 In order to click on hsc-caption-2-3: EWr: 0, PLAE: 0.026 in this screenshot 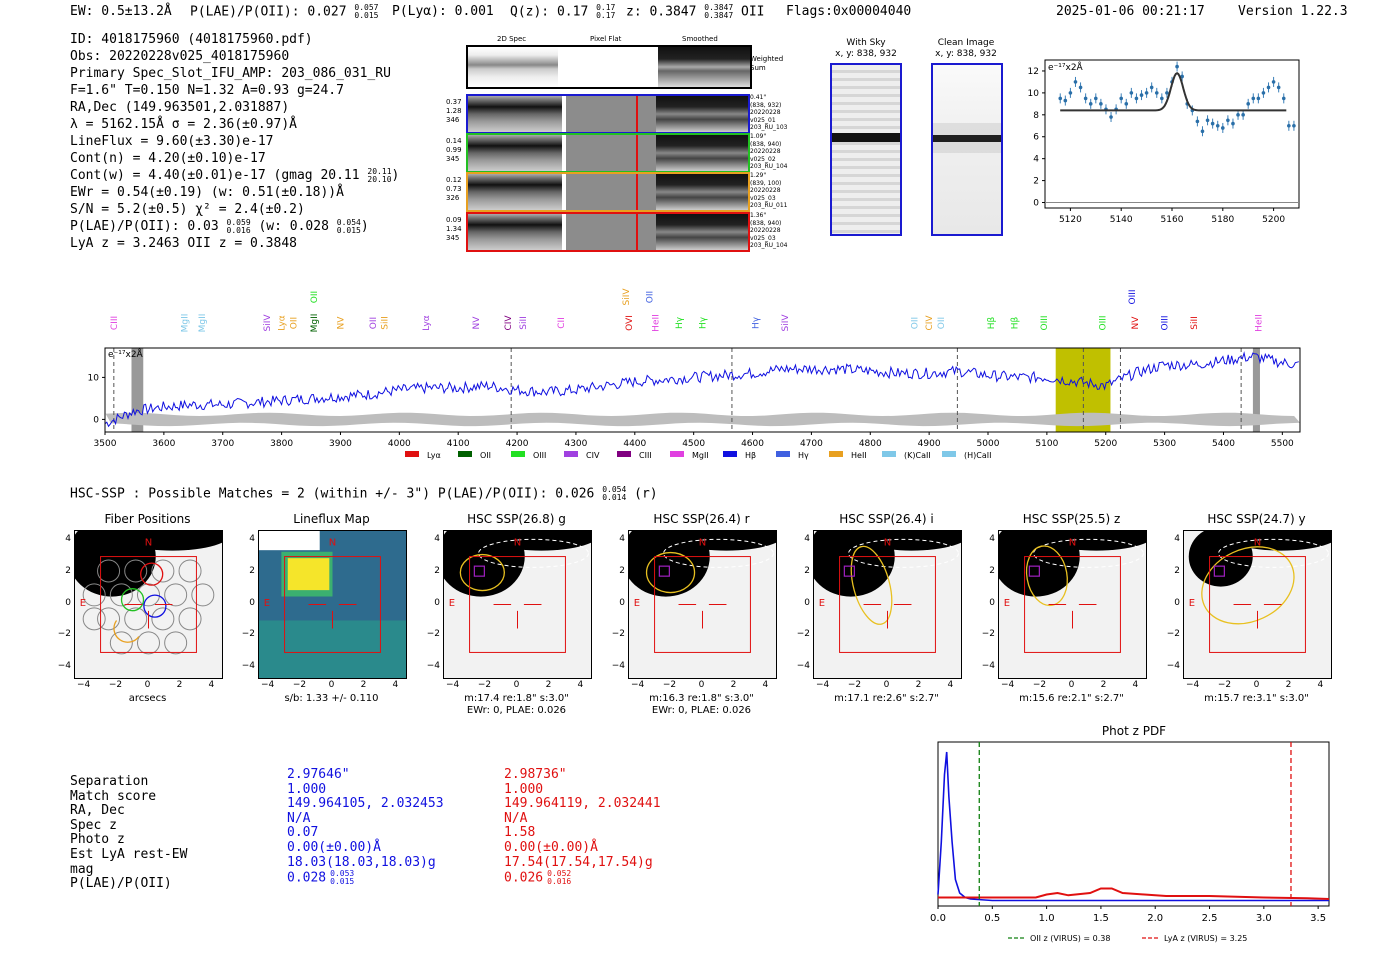, I will do `click(701, 710)`.